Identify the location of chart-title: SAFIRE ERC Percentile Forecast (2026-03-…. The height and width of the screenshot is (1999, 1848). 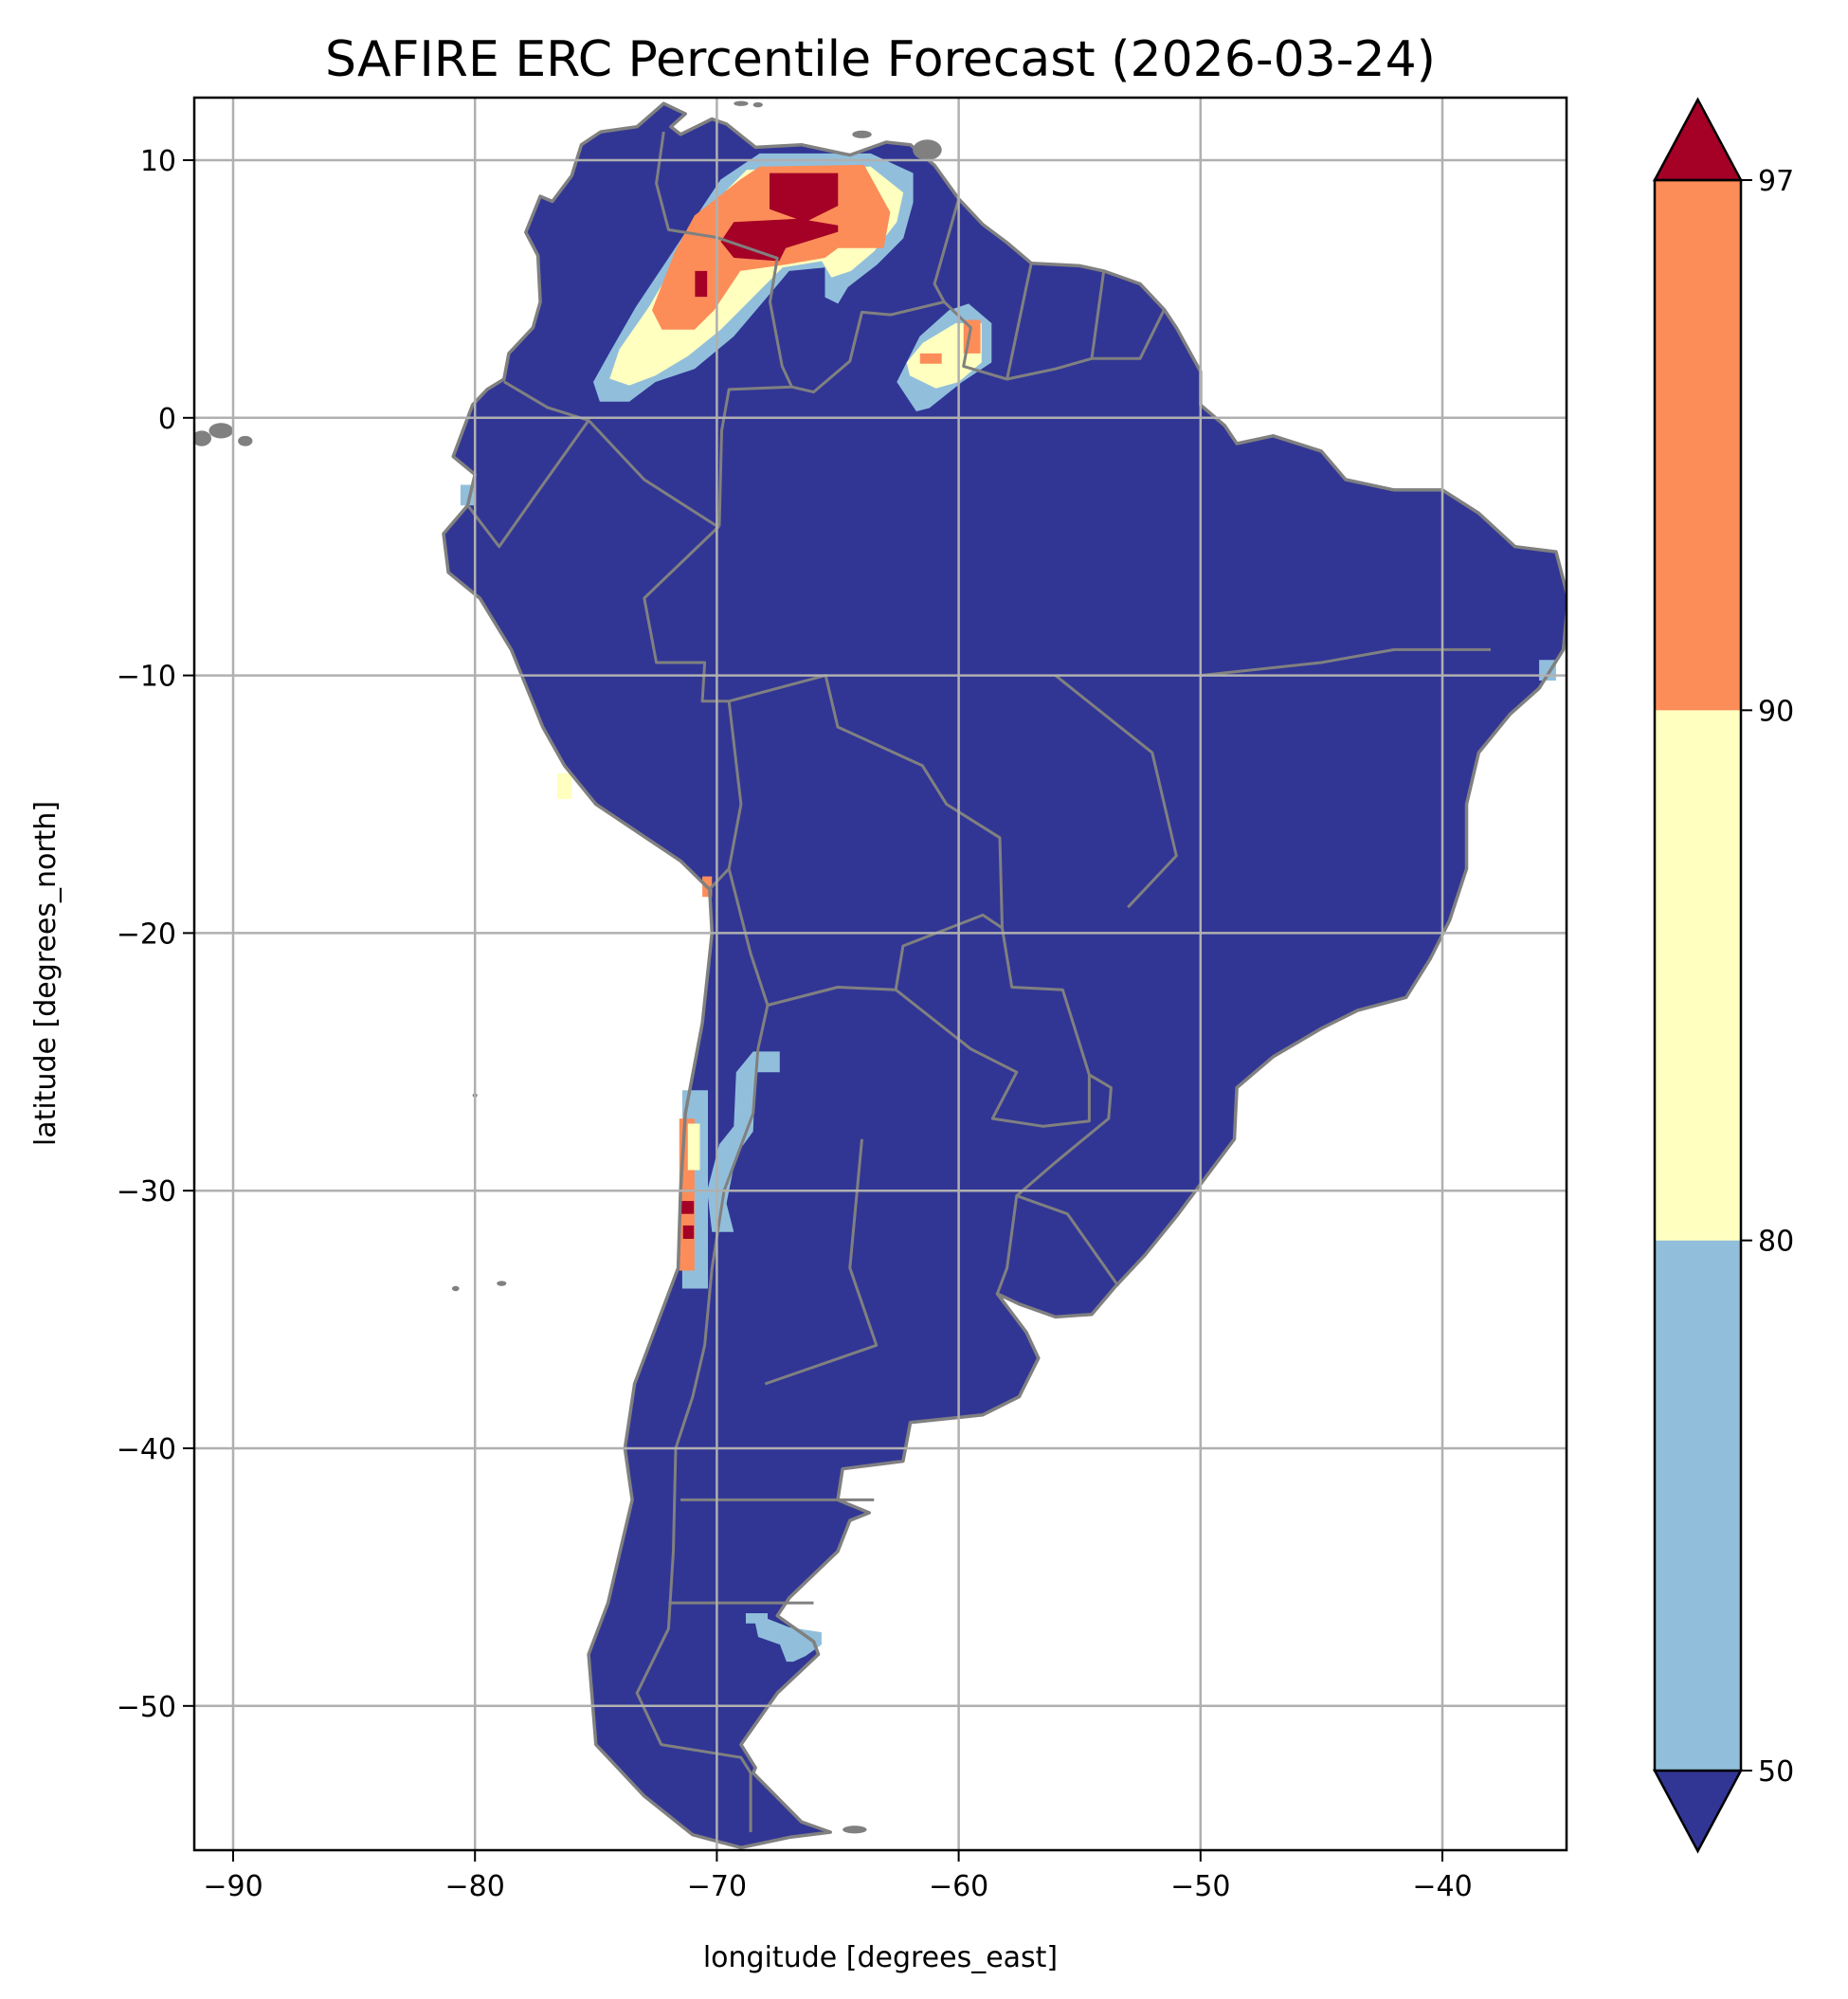
(881, 60).